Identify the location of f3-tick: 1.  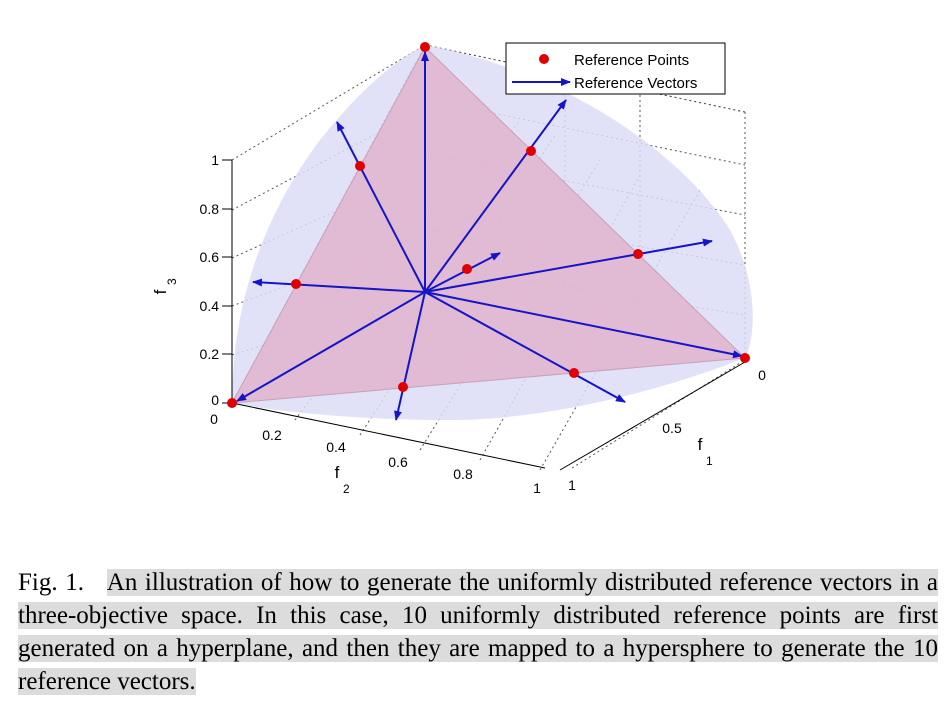
(215, 160).